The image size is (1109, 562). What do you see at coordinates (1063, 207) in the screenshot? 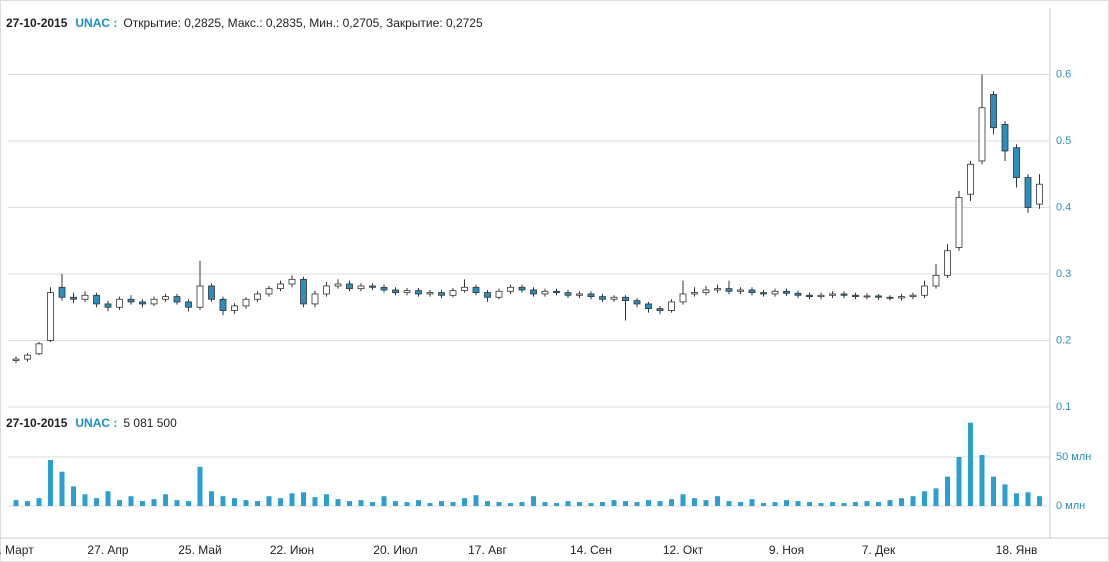
I see `y-tick-label: 0.4` at bounding box center [1063, 207].